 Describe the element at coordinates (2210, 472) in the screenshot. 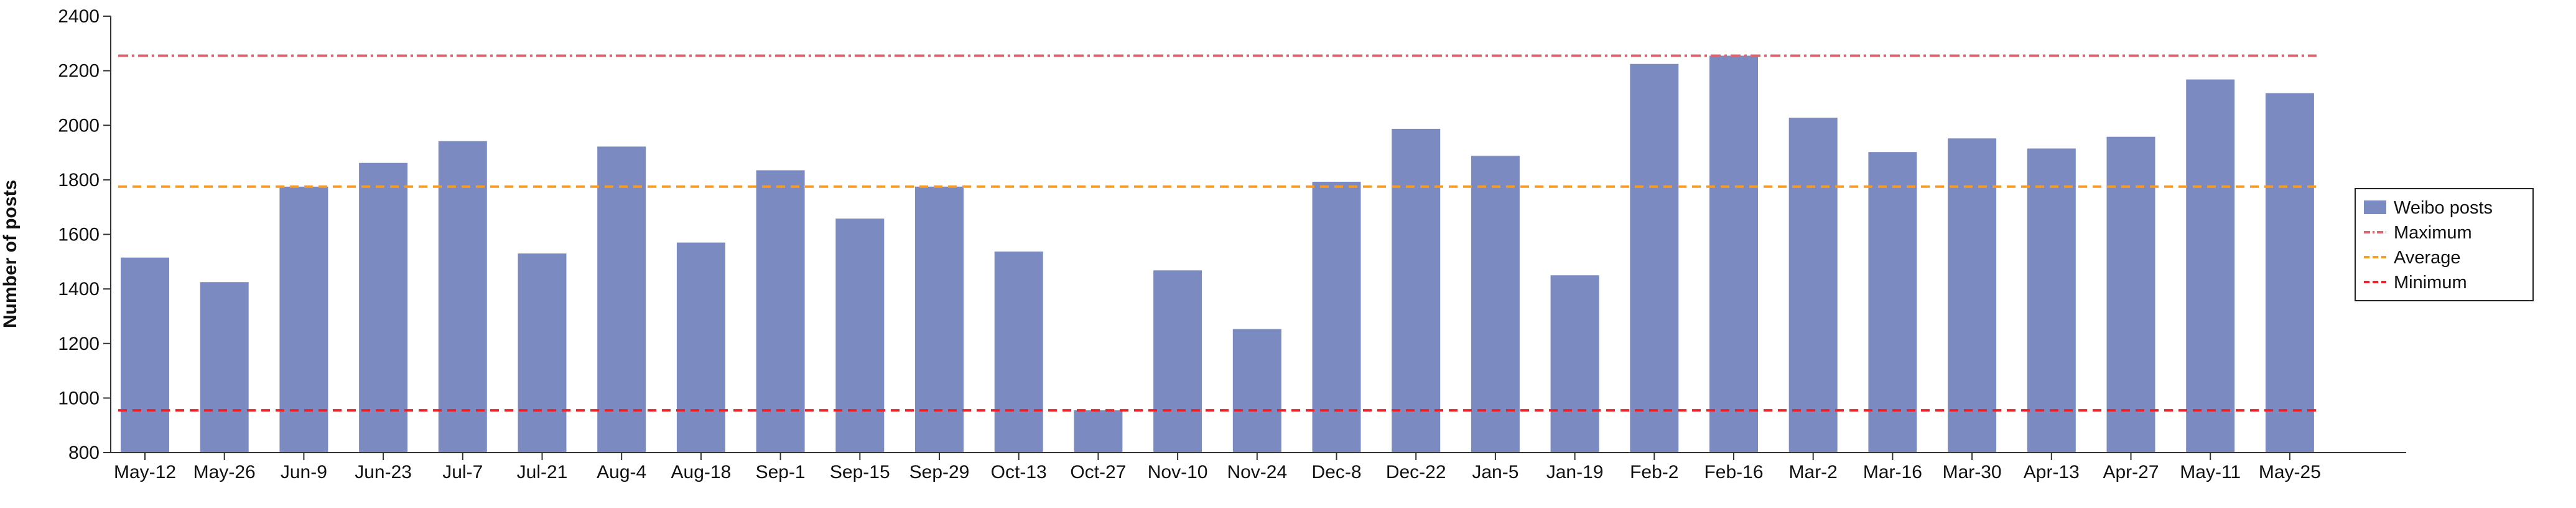

I see `x-tick-label: May-11` at that location.